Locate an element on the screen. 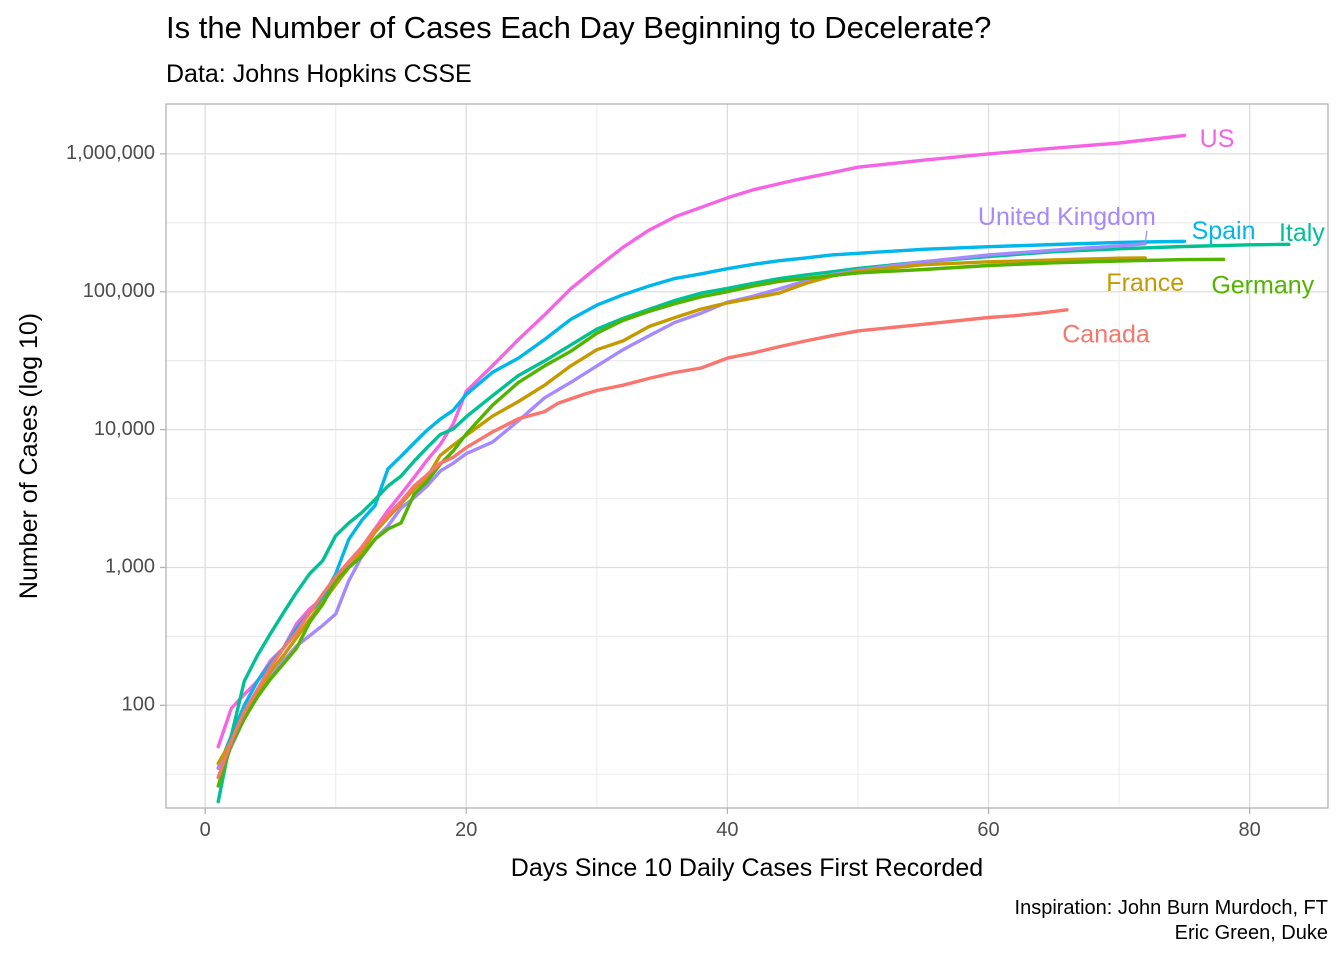 This screenshot has width=1344, height=960. series-label-united-kingdom: United Kingdom is located at coordinates (1067, 217).